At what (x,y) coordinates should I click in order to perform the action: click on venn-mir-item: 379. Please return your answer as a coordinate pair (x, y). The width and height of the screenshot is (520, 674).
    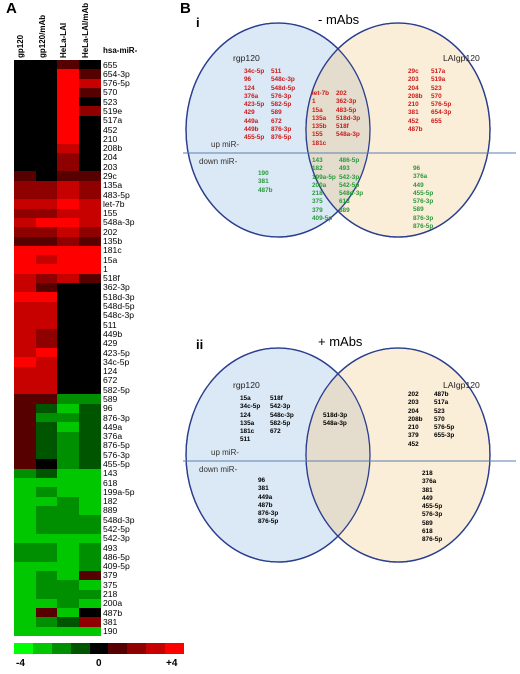
    Looking at the image, I should click on (317, 210).